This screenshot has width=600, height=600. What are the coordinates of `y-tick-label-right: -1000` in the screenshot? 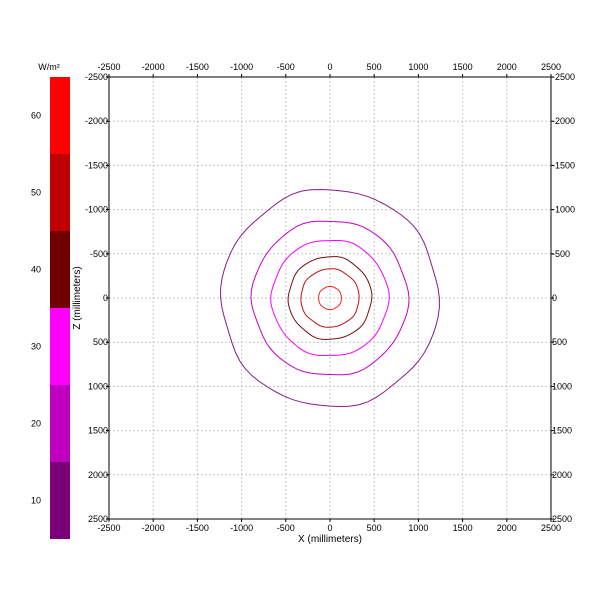 It's located at (563, 210).